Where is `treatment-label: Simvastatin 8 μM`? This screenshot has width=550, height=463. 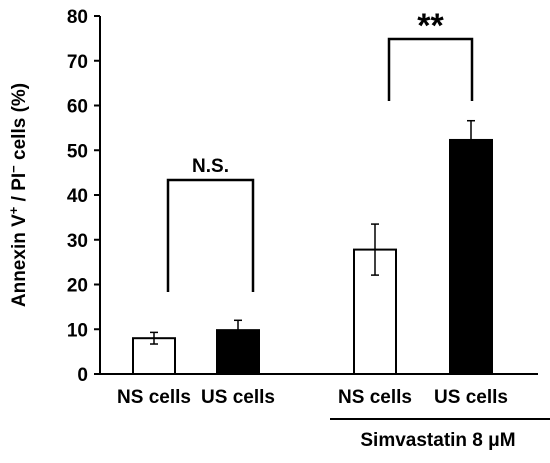 treatment-label: Simvastatin 8 μM is located at coordinates (437, 440).